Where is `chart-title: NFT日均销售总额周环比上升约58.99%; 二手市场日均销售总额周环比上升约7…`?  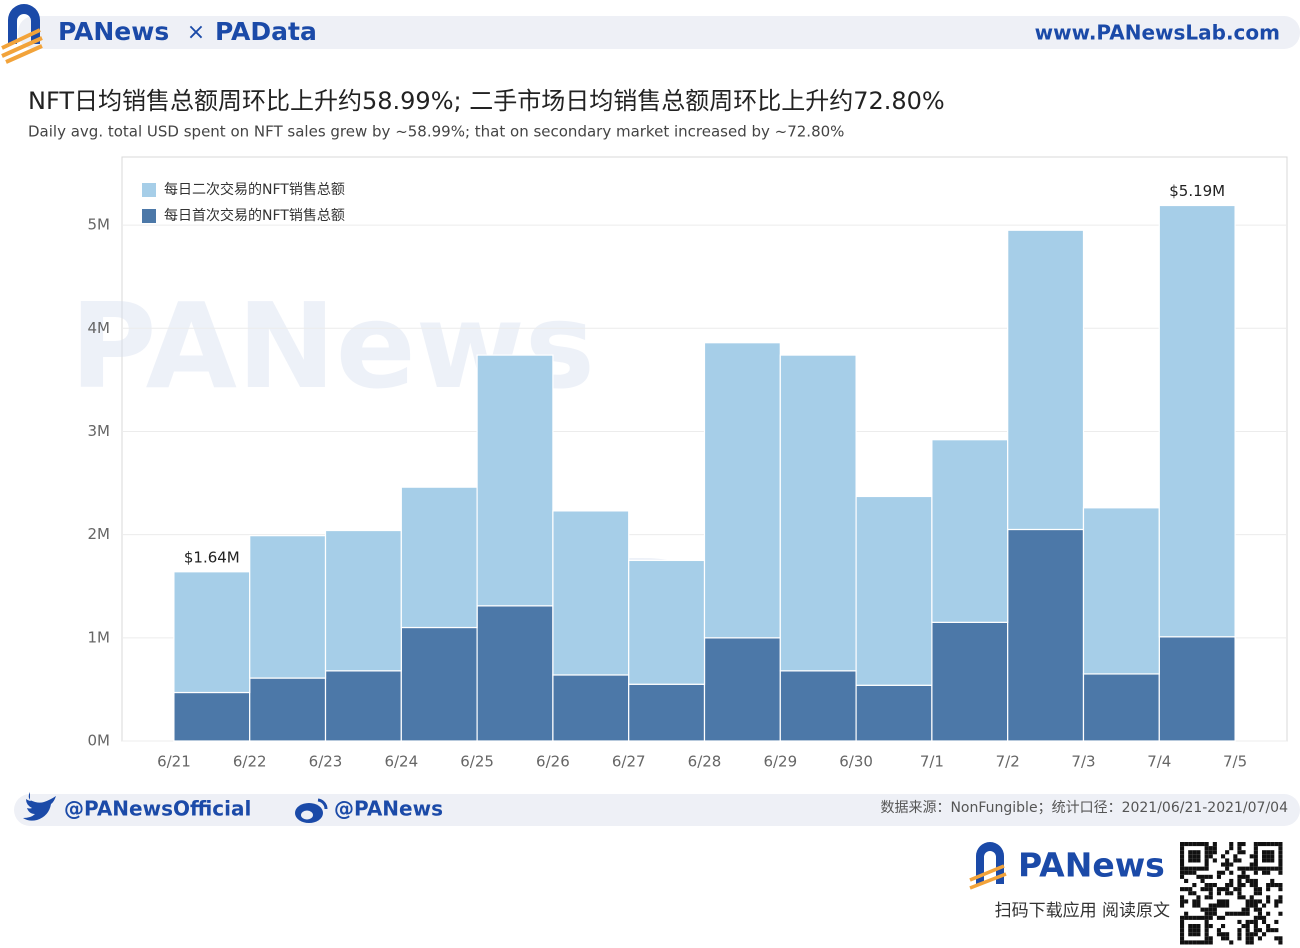 chart-title: NFT日均销售总额周环比上升约58.99%; 二手市场日均销售总额周环比上升约7… is located at coordinates (486, 101).